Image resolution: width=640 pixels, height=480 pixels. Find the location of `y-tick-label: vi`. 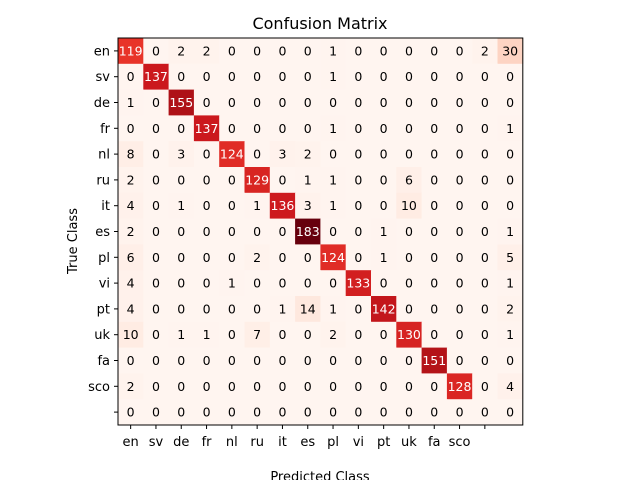

y-tick-label: vi is located at coordinates (104, 284).